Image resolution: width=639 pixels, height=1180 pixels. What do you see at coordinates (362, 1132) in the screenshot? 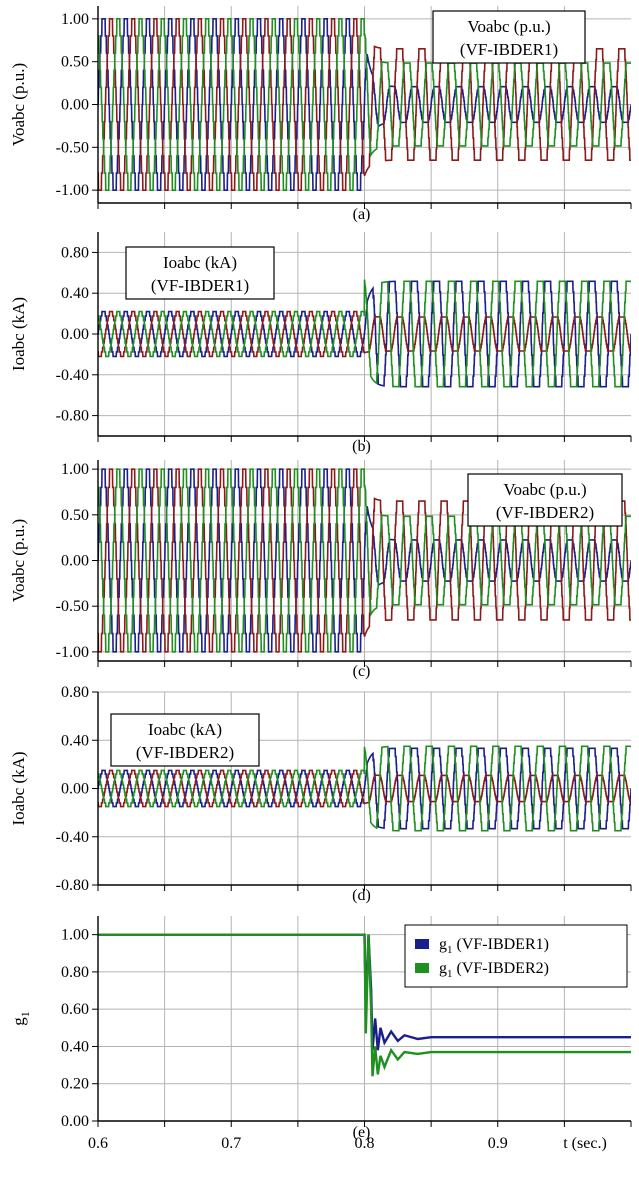
I see `panel-caption: (e)` at bounding box center [362, 1132].